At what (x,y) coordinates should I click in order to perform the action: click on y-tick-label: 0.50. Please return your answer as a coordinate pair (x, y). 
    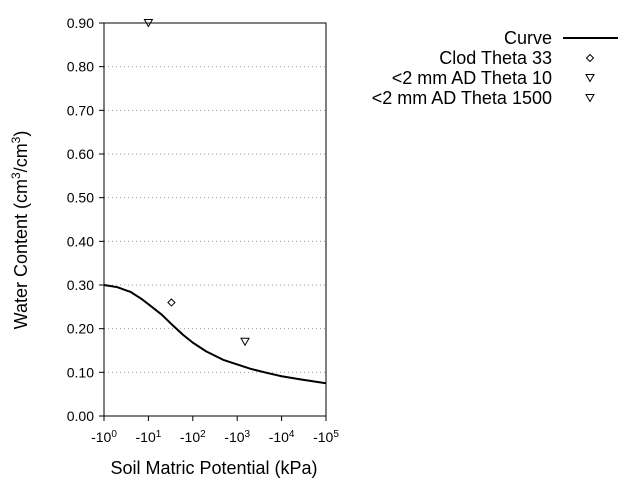
    Looking at the image, I should click on (80, 198).